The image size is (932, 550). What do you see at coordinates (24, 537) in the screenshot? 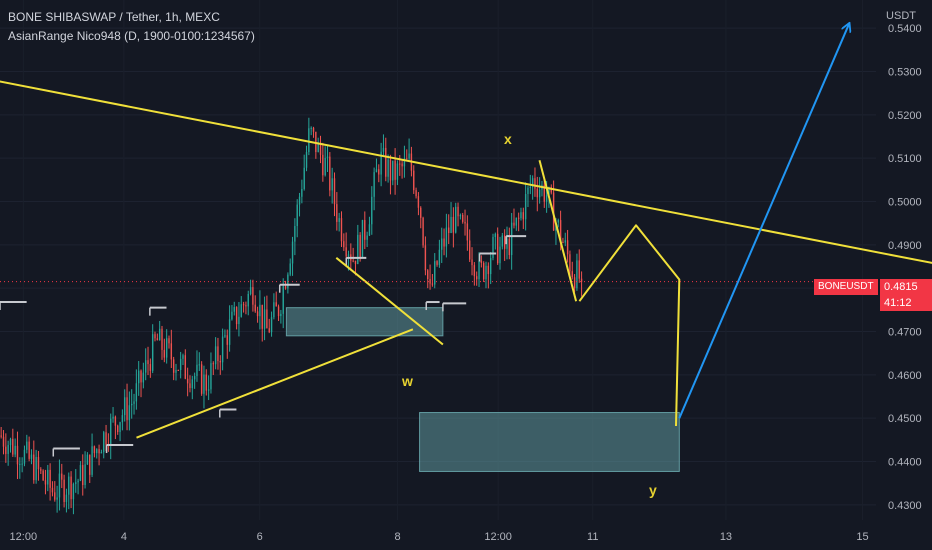
I see `x-tick-label: 12:00` at bounding box center [24, 537].